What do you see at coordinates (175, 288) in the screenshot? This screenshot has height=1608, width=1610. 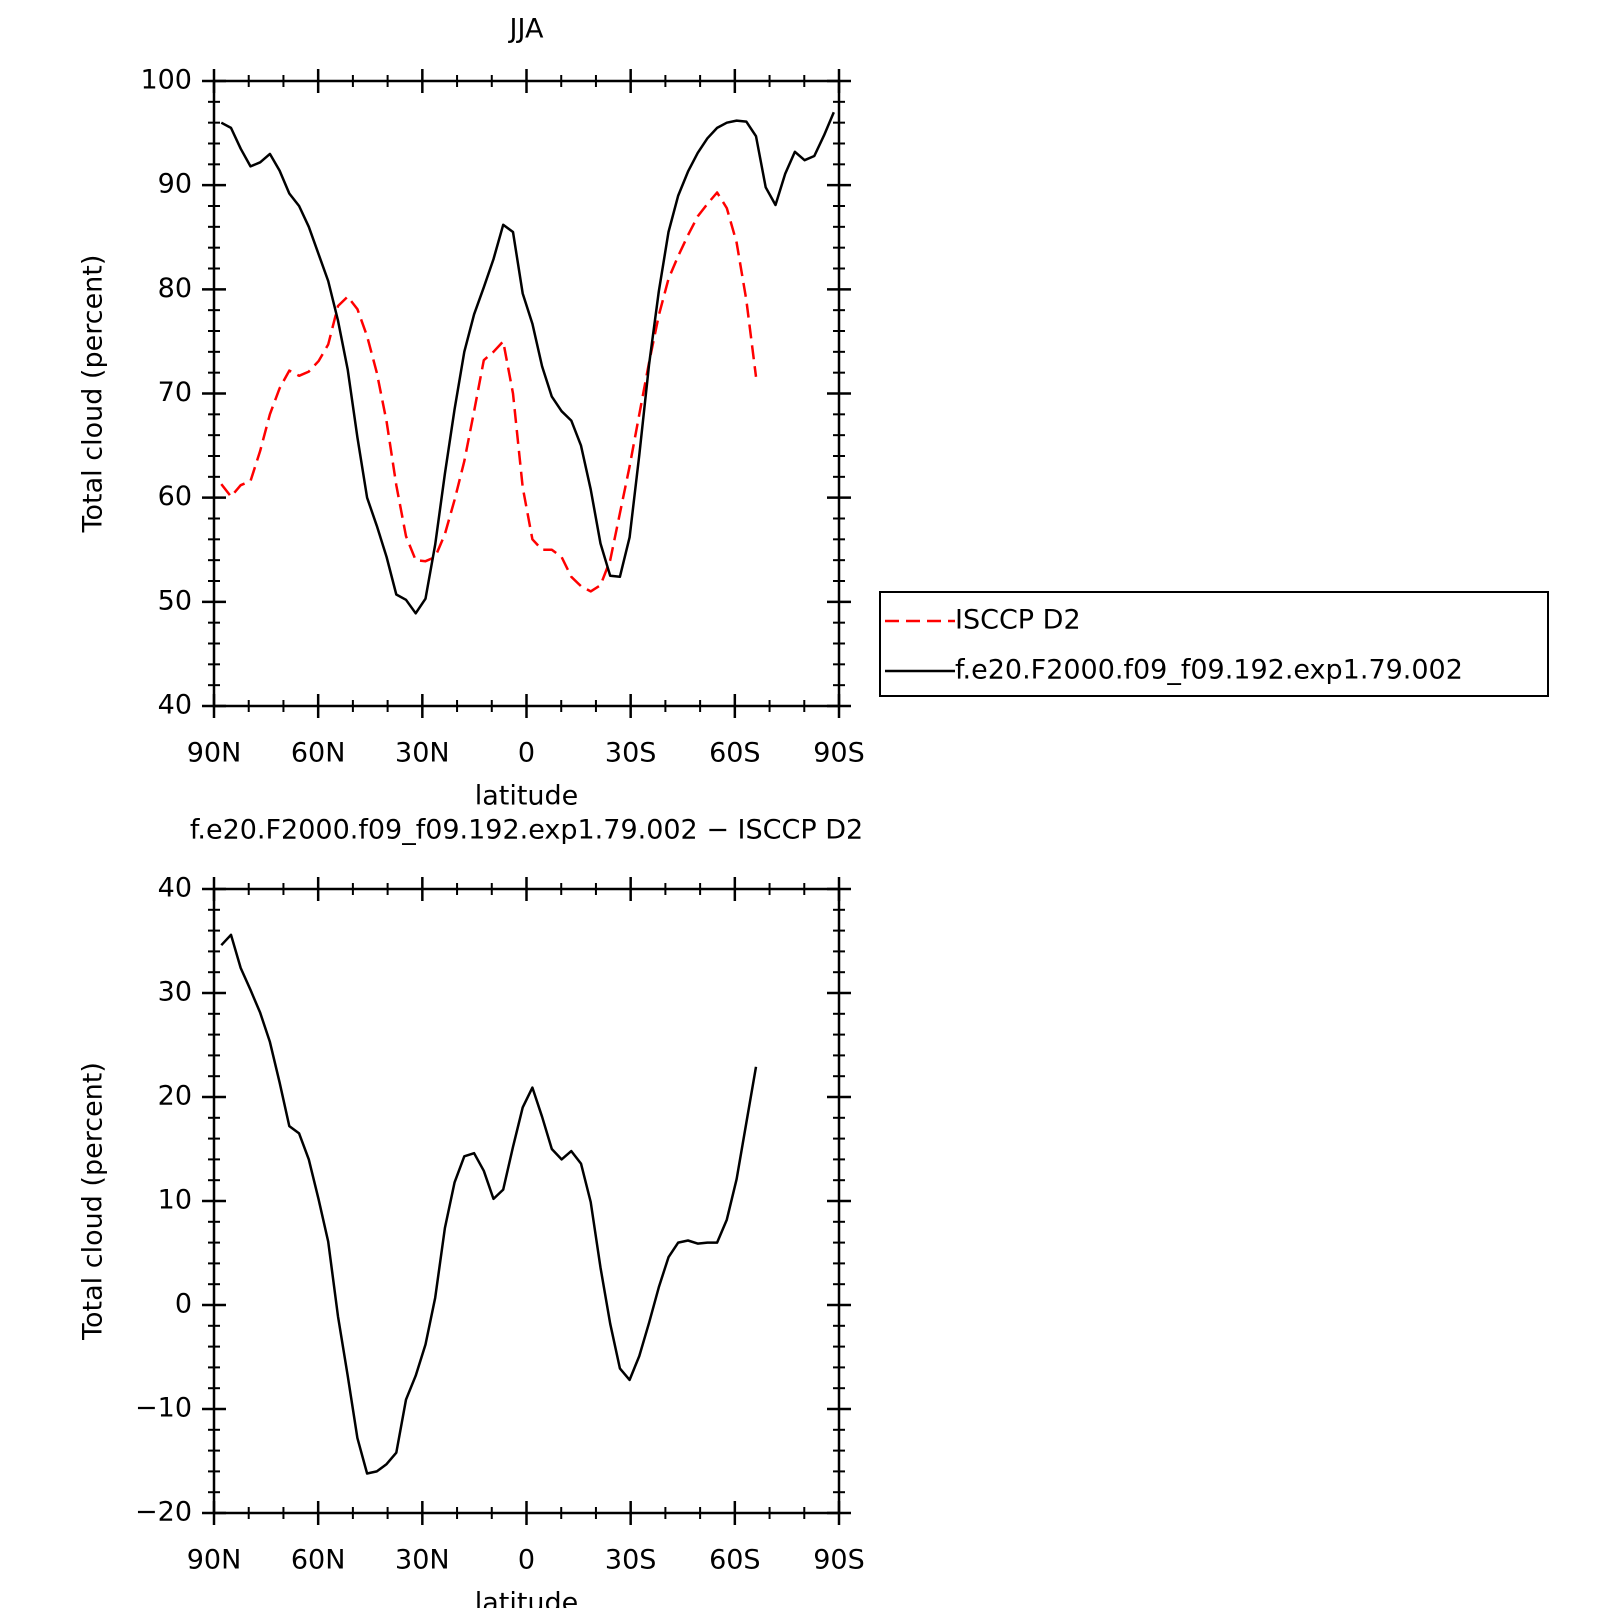 I see `y-tick-label: 80` at bounding box center [175, 288].